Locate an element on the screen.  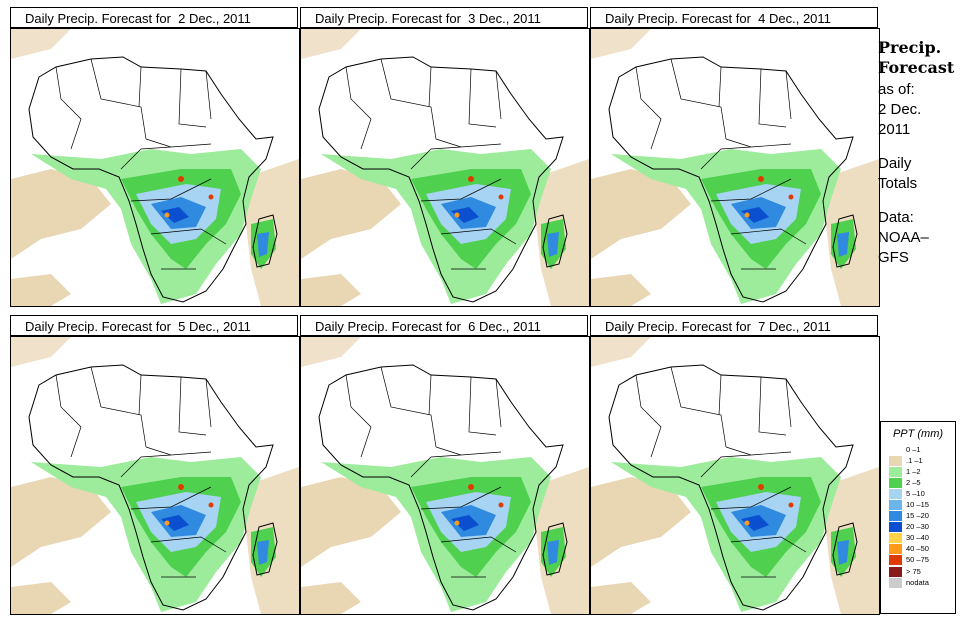
data-source: NOAA– is located at coordinates (903, 237).